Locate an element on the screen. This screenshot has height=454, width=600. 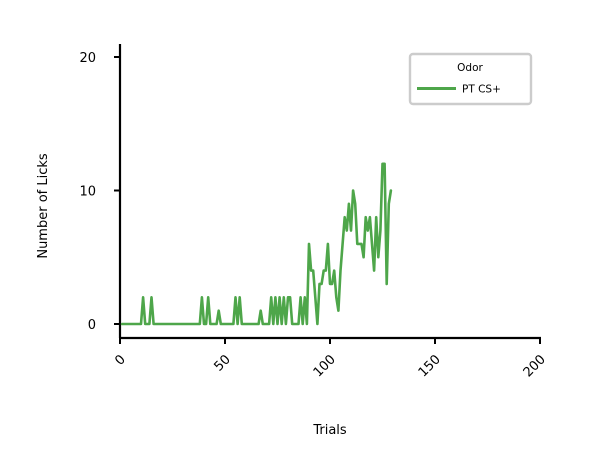
x-tick-label: 50 is located at coordinates (223, 363).